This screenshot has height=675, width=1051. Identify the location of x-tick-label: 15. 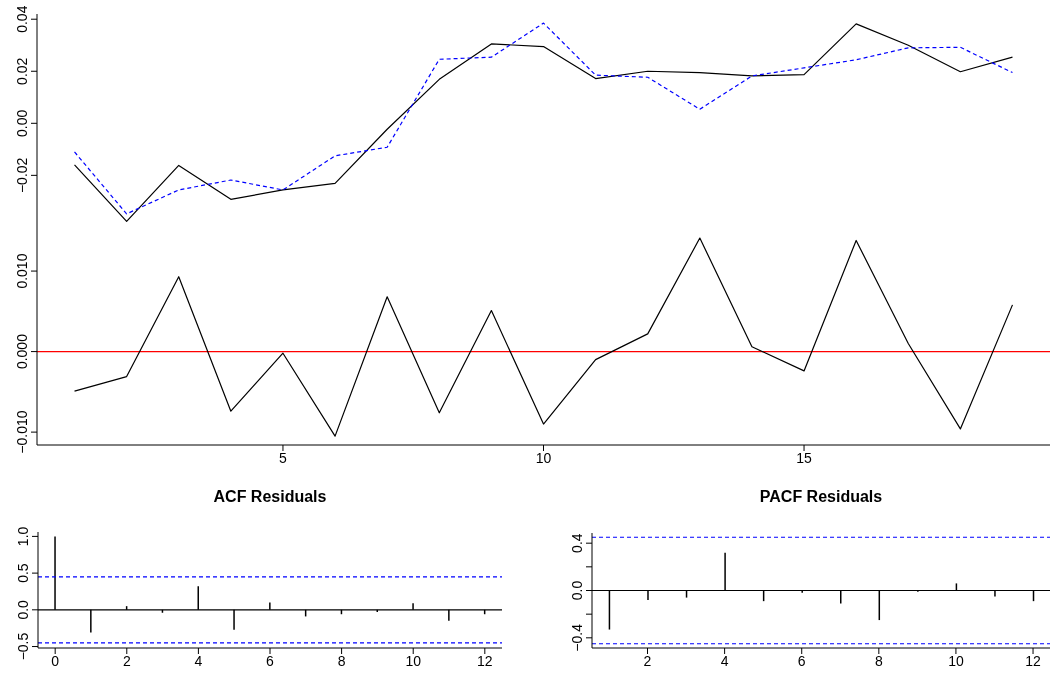
(804, 457).